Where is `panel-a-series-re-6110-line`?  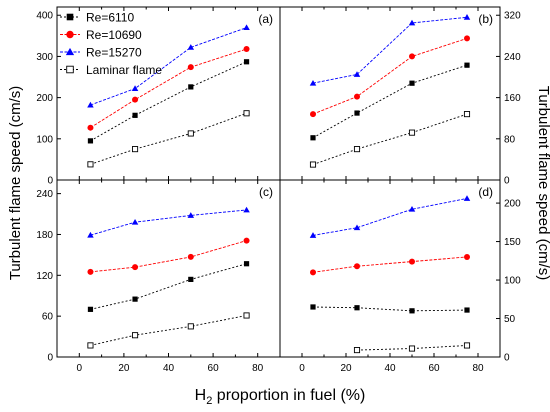 panel-a-series-re-6110-line is located at coordinates (168, 101).